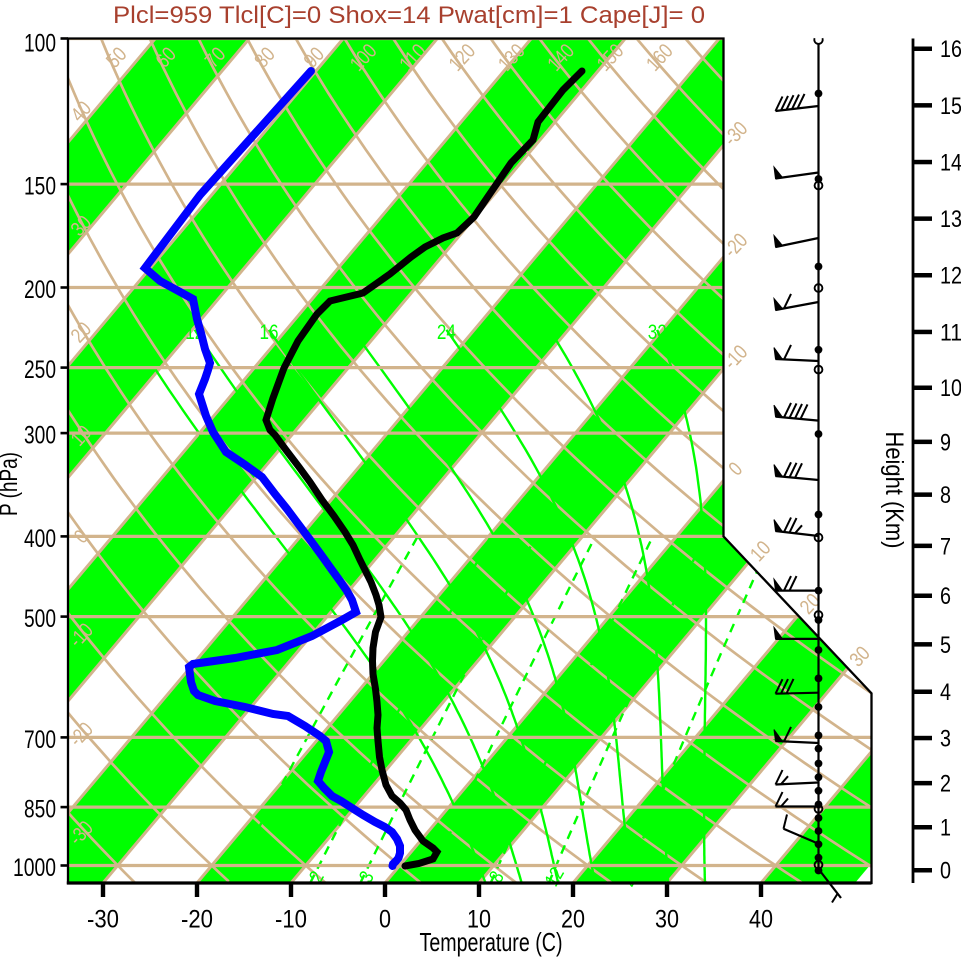 The width and height of the screenshot is (961, 962). I want to click on svg-text: -30, so click(103, 920).